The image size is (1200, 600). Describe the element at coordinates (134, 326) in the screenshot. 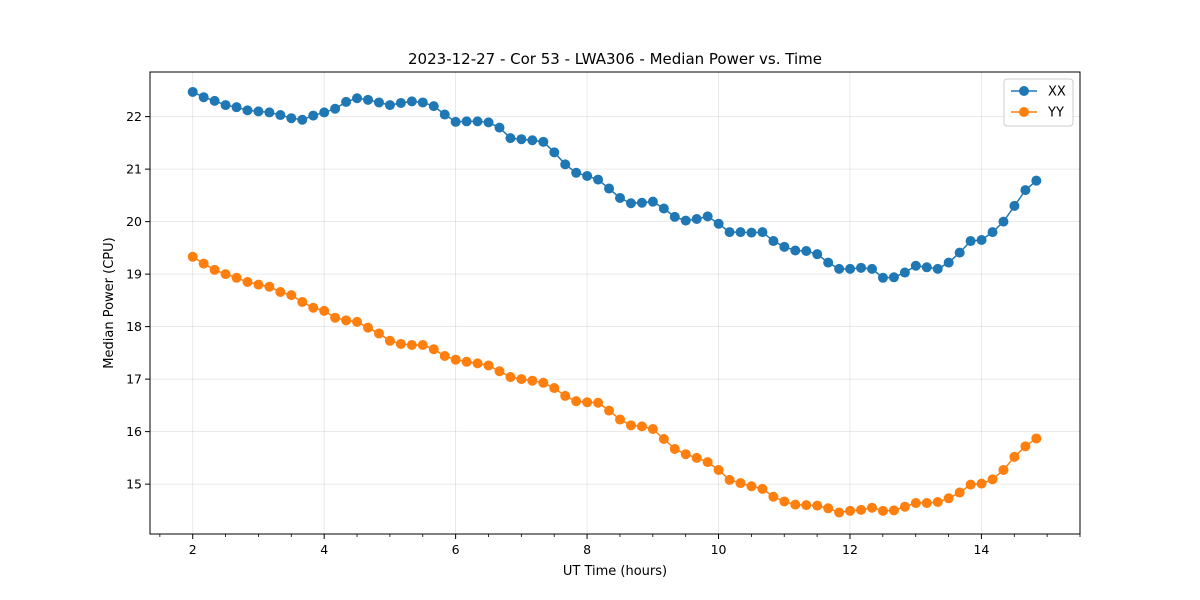

I see `y-tick-label: 18` at that location.